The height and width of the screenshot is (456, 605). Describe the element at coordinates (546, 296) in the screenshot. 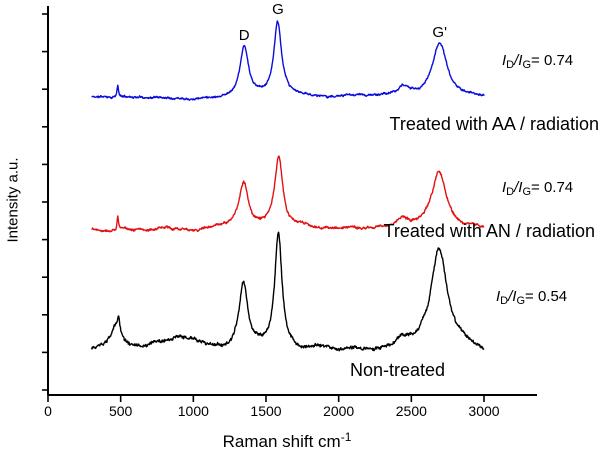

I see `ratio-value: = 0.54` at that location.